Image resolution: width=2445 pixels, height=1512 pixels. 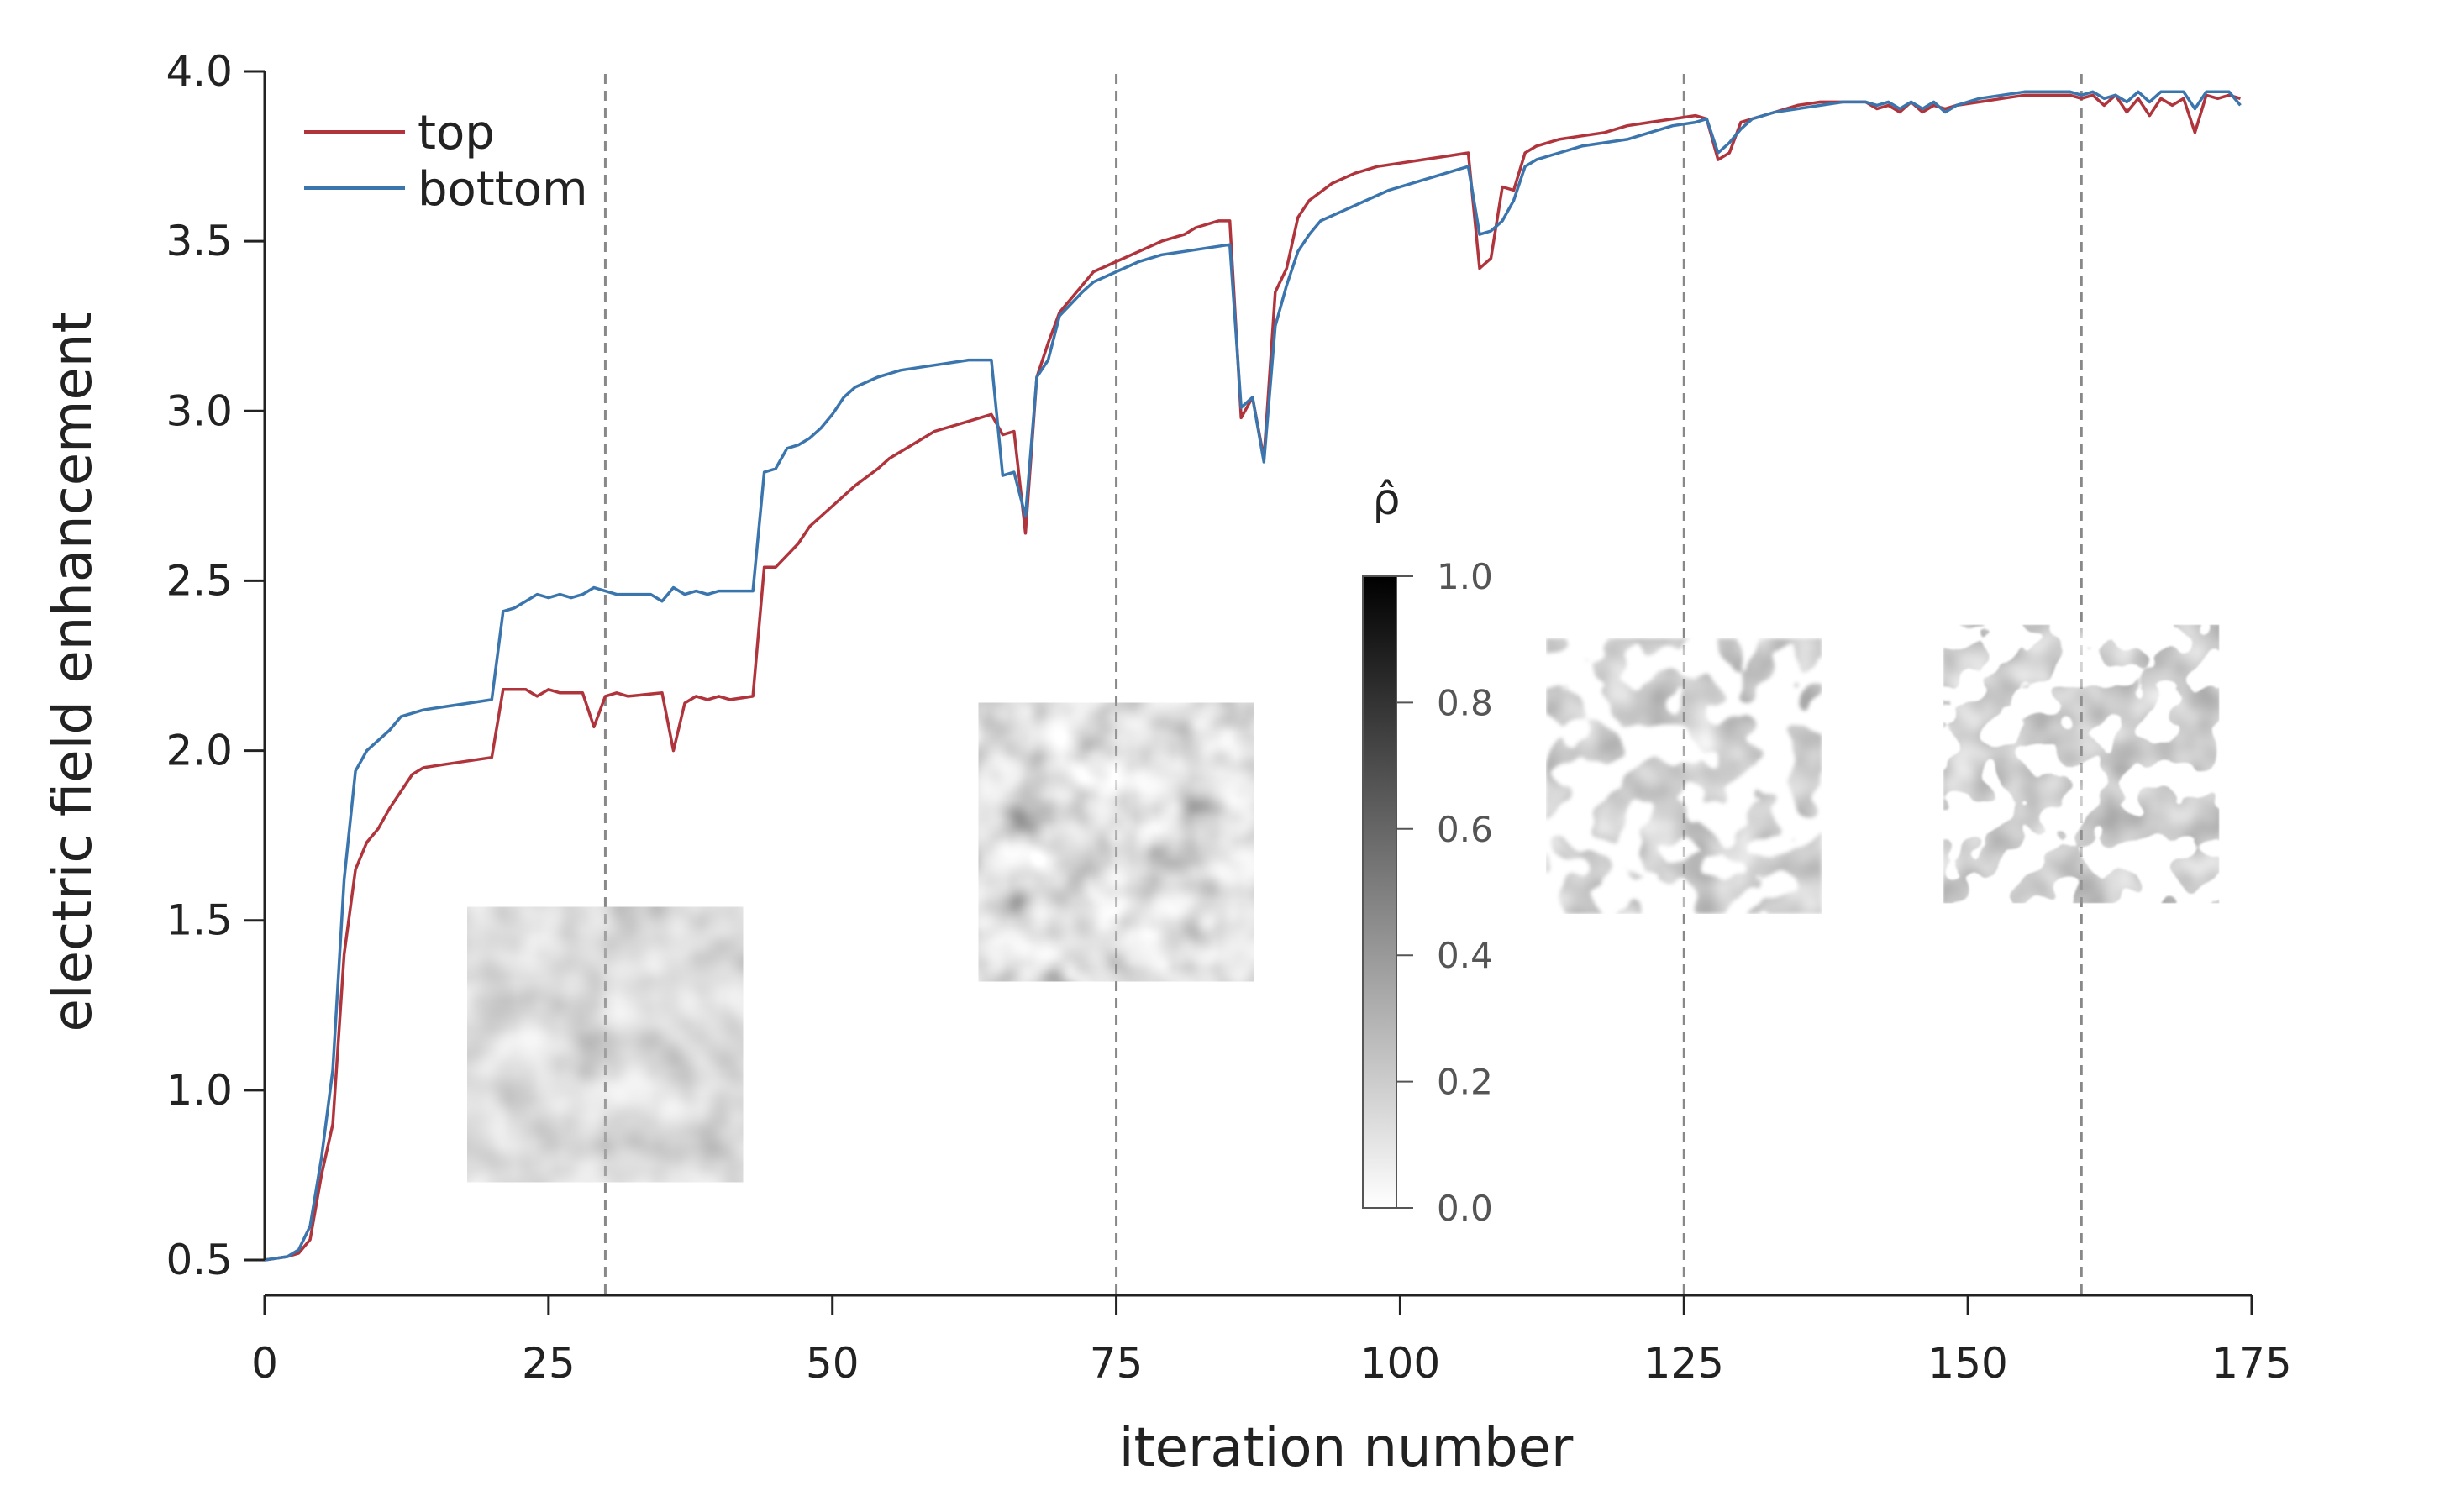 What do you see at coordinates (1386, 500) in the screenshot?
I see `colorbar-title: ρ̂` at bounding box center [1386, 500].